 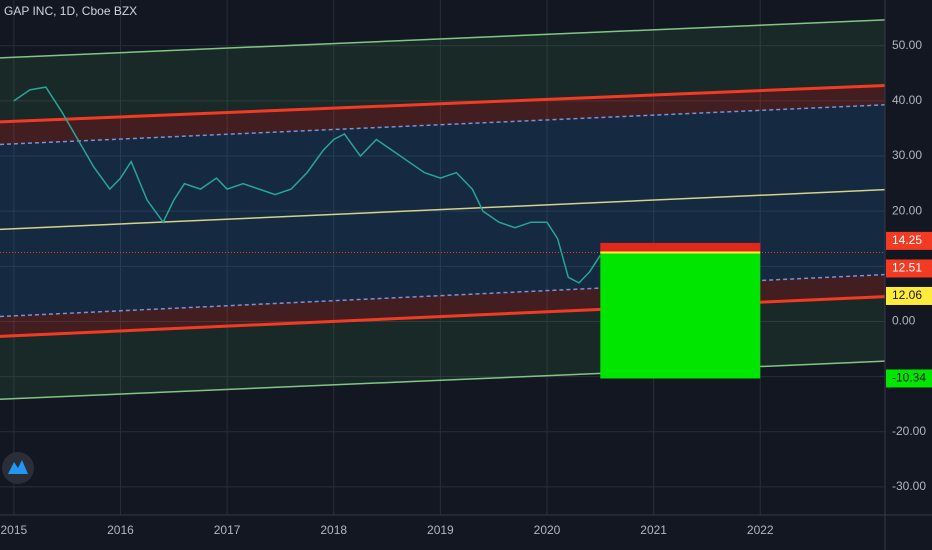 I want to click on chart-title: GAP INC, 1D, Cboe BZX, so click(x=70, y=11).